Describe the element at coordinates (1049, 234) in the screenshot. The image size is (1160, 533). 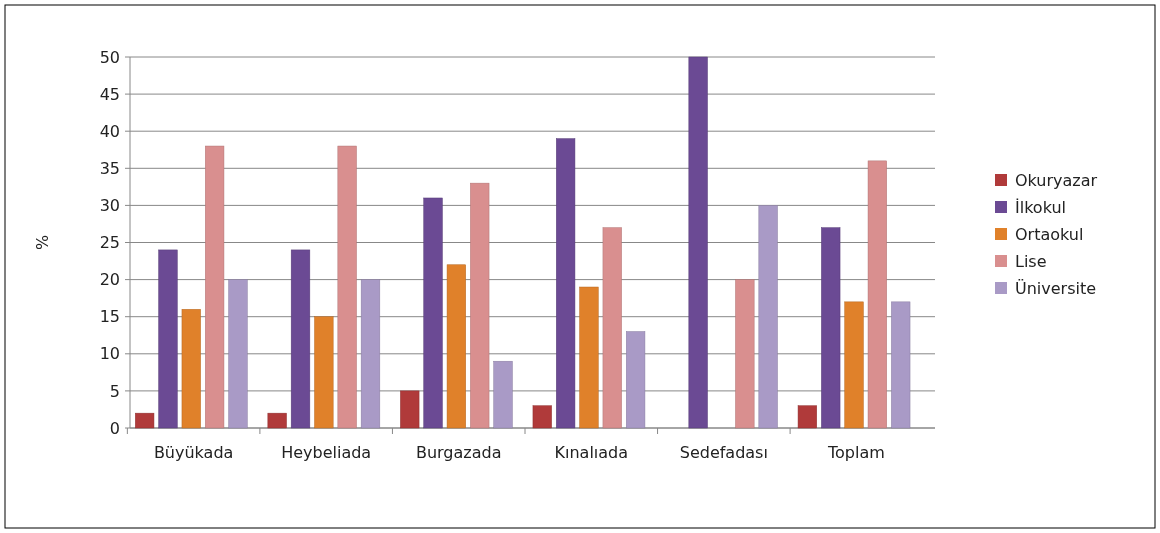
I see `legend-label: Ortaokul` at that location.